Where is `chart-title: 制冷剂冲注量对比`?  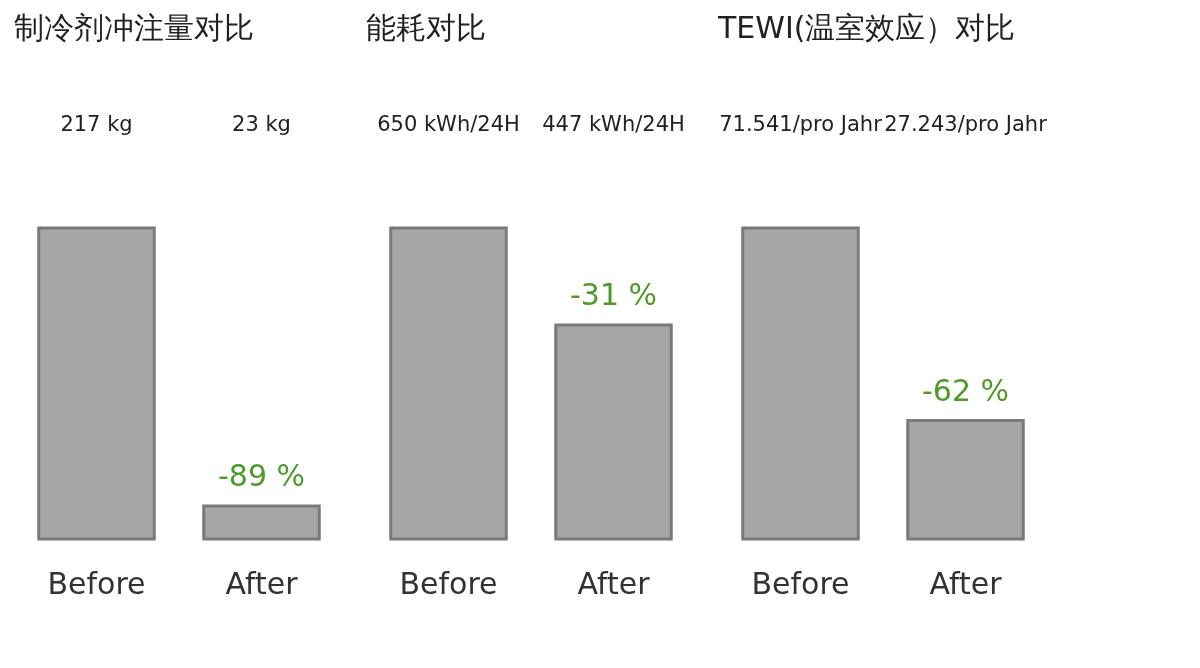 chart-title: 制冷剂冲注量对比 is located at coordinates (134, 27).